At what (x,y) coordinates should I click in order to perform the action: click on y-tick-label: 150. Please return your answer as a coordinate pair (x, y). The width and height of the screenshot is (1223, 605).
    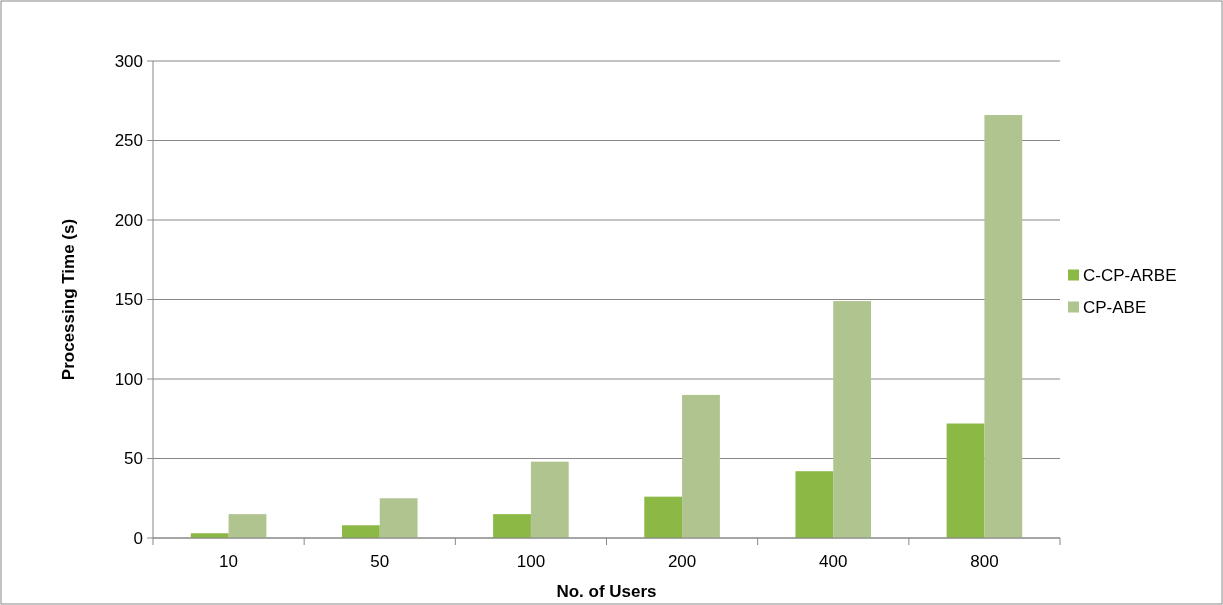
    Looking at the image, I should click on (128, 300).